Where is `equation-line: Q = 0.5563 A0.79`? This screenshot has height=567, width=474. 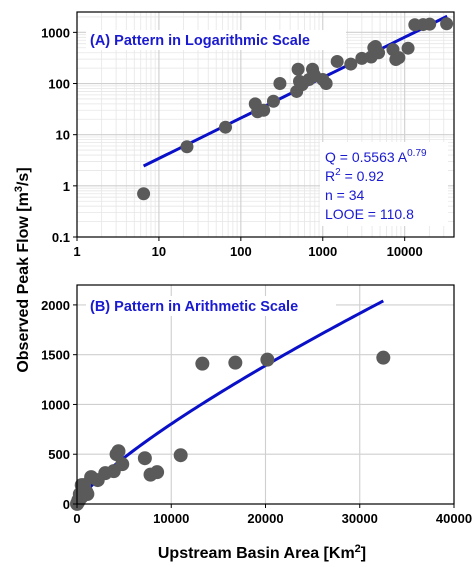
equation-line: Q = 0.5563 A0.79 is located at coordinates (376, 156).